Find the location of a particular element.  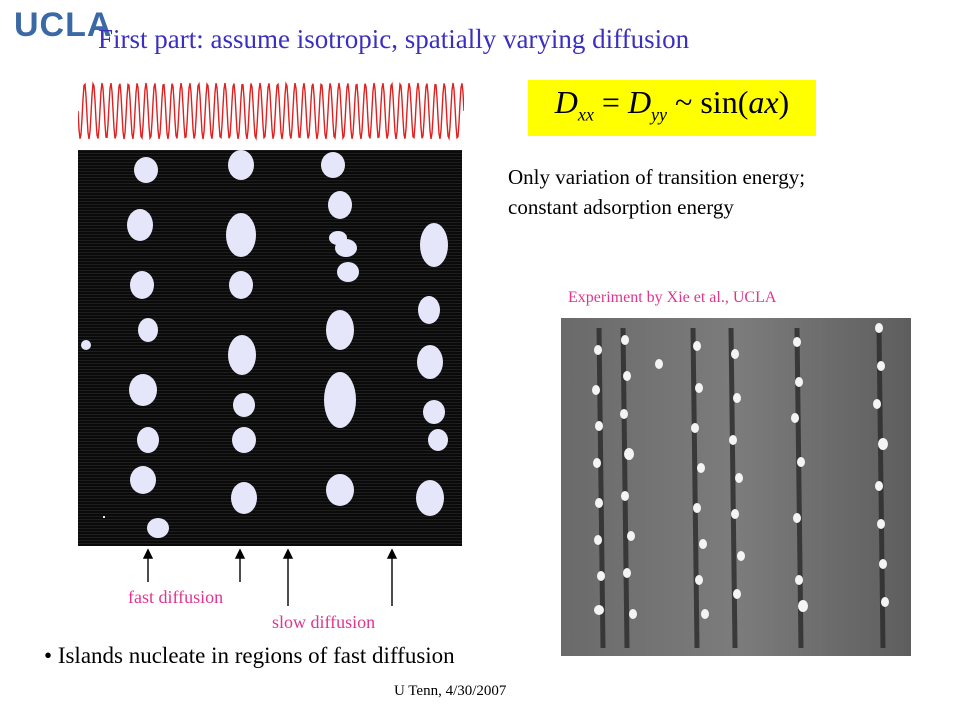

fast-diffusion-label: fast diffusion is located at coordinates (176, 597).